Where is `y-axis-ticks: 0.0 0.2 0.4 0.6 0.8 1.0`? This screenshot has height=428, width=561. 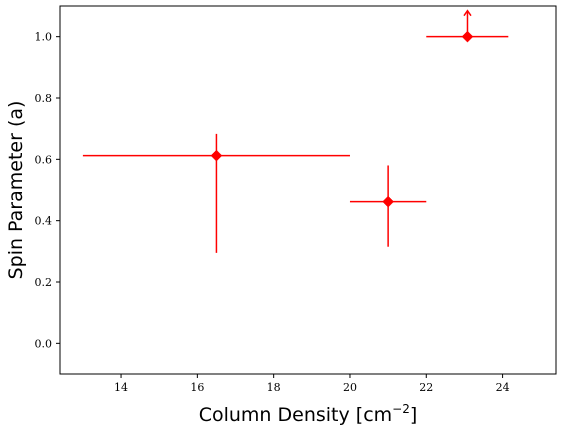
y-axis-ticks: 0.0 0.2 0.4 0.6 0.8 1.0 is located at coordinates (47, 190).